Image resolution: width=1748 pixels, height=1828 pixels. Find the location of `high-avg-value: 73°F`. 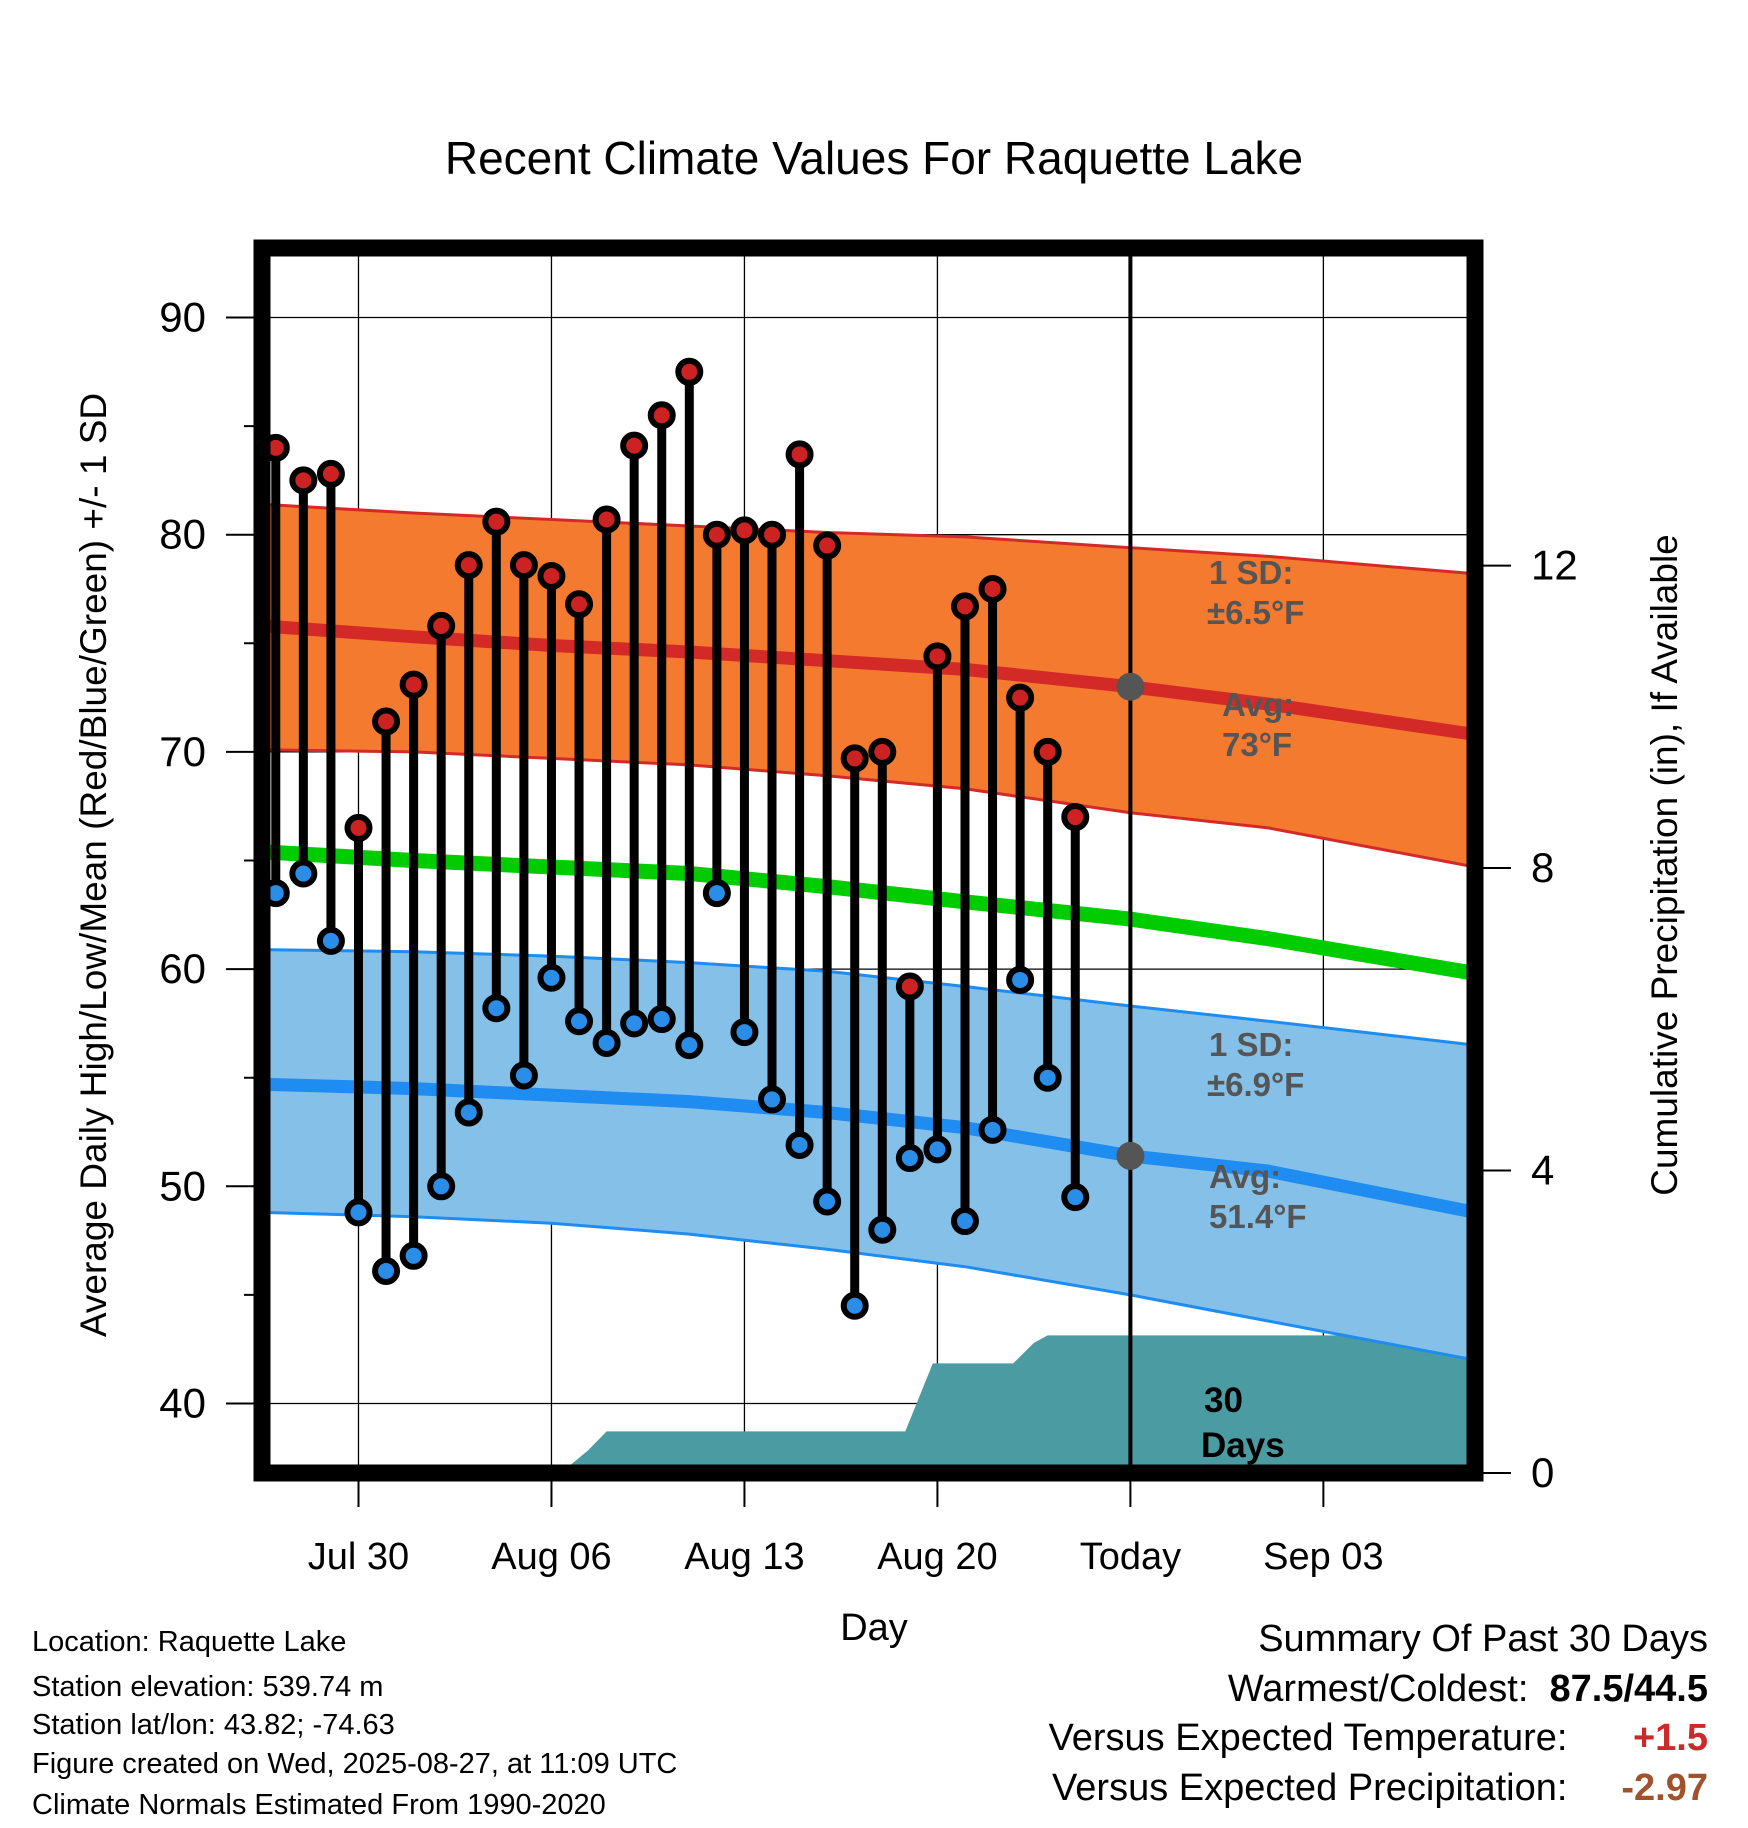

high-avg-value: 73°F is located at coordinates (1257, 744).